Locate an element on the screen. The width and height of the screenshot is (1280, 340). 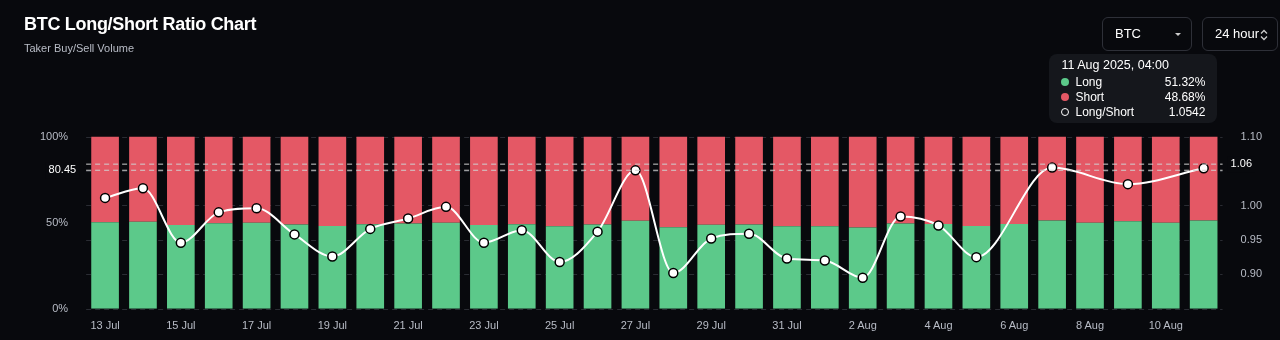
ref-line-label: 80.45 is located at coordinates (62, 169).